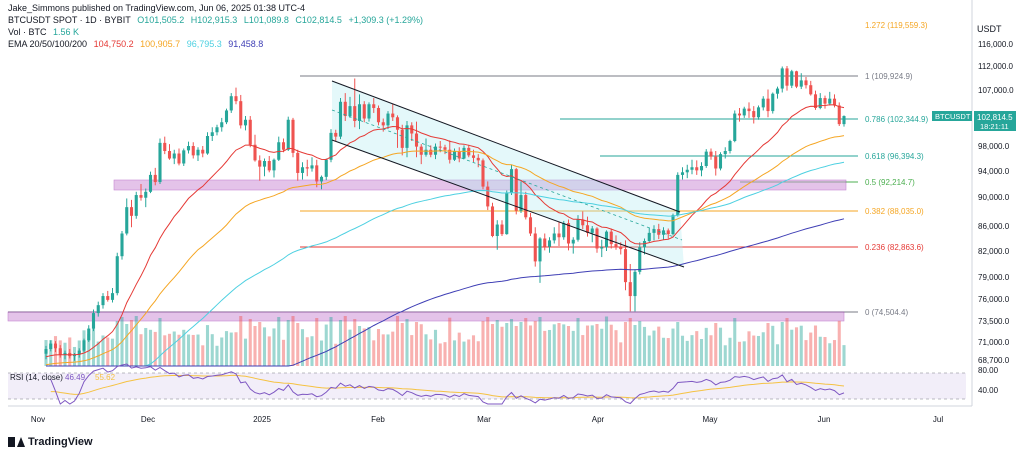  I want to click on descending-channel, so click(508, 174).